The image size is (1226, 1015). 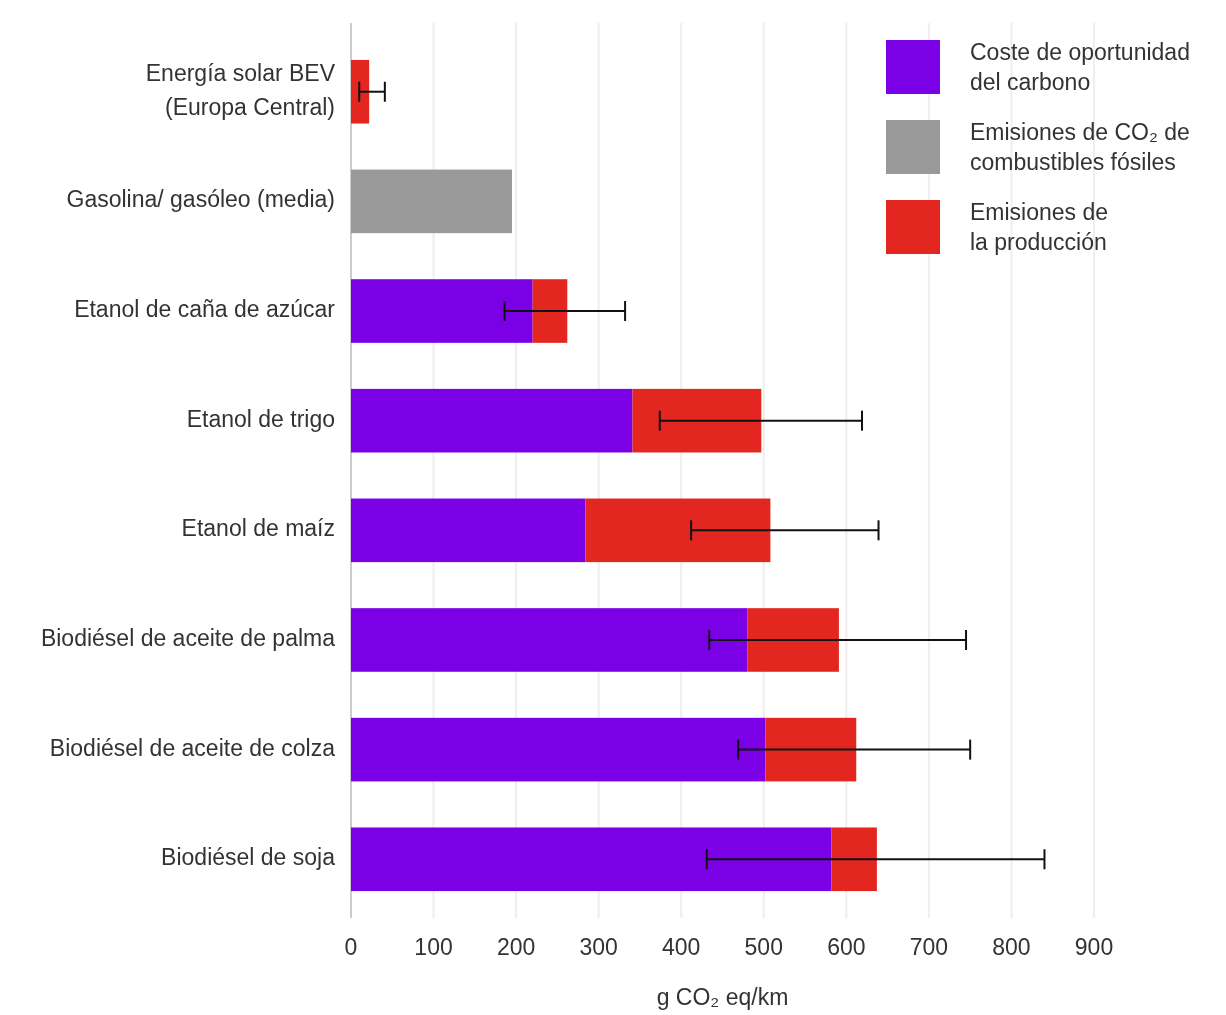 What do you see at coordinates (929, 947) in the screenshot?
I see `x-tick-label: 700` at bounding box center [929, 947].